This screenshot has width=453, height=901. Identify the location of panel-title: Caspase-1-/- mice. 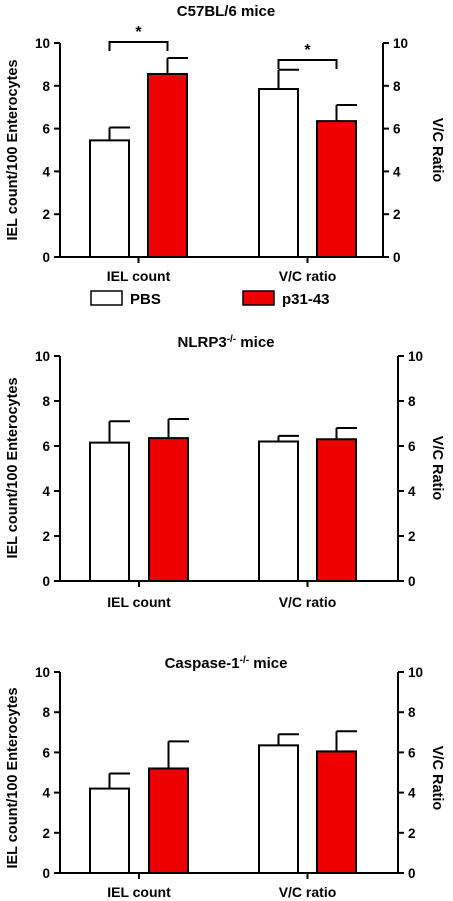
(226, 663).